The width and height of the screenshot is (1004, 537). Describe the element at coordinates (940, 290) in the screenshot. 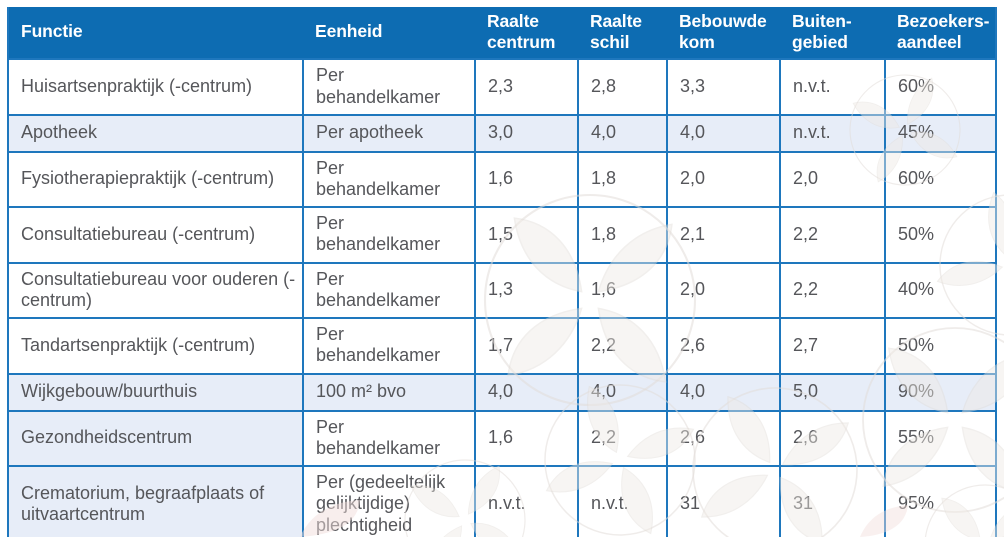

I see `cell-bezoekersaandeel: 40%` at that location.